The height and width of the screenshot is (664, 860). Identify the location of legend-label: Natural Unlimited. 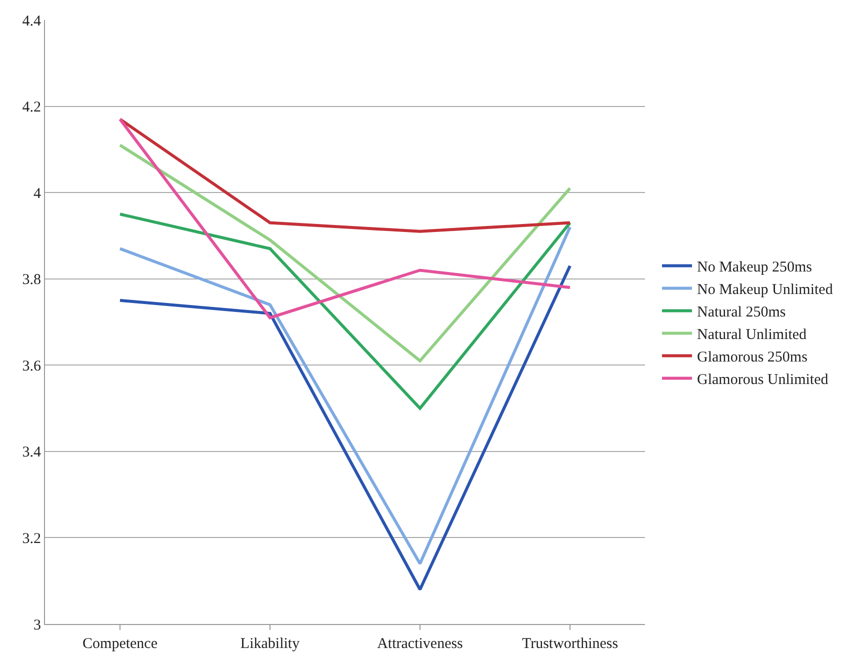
(752, 335).